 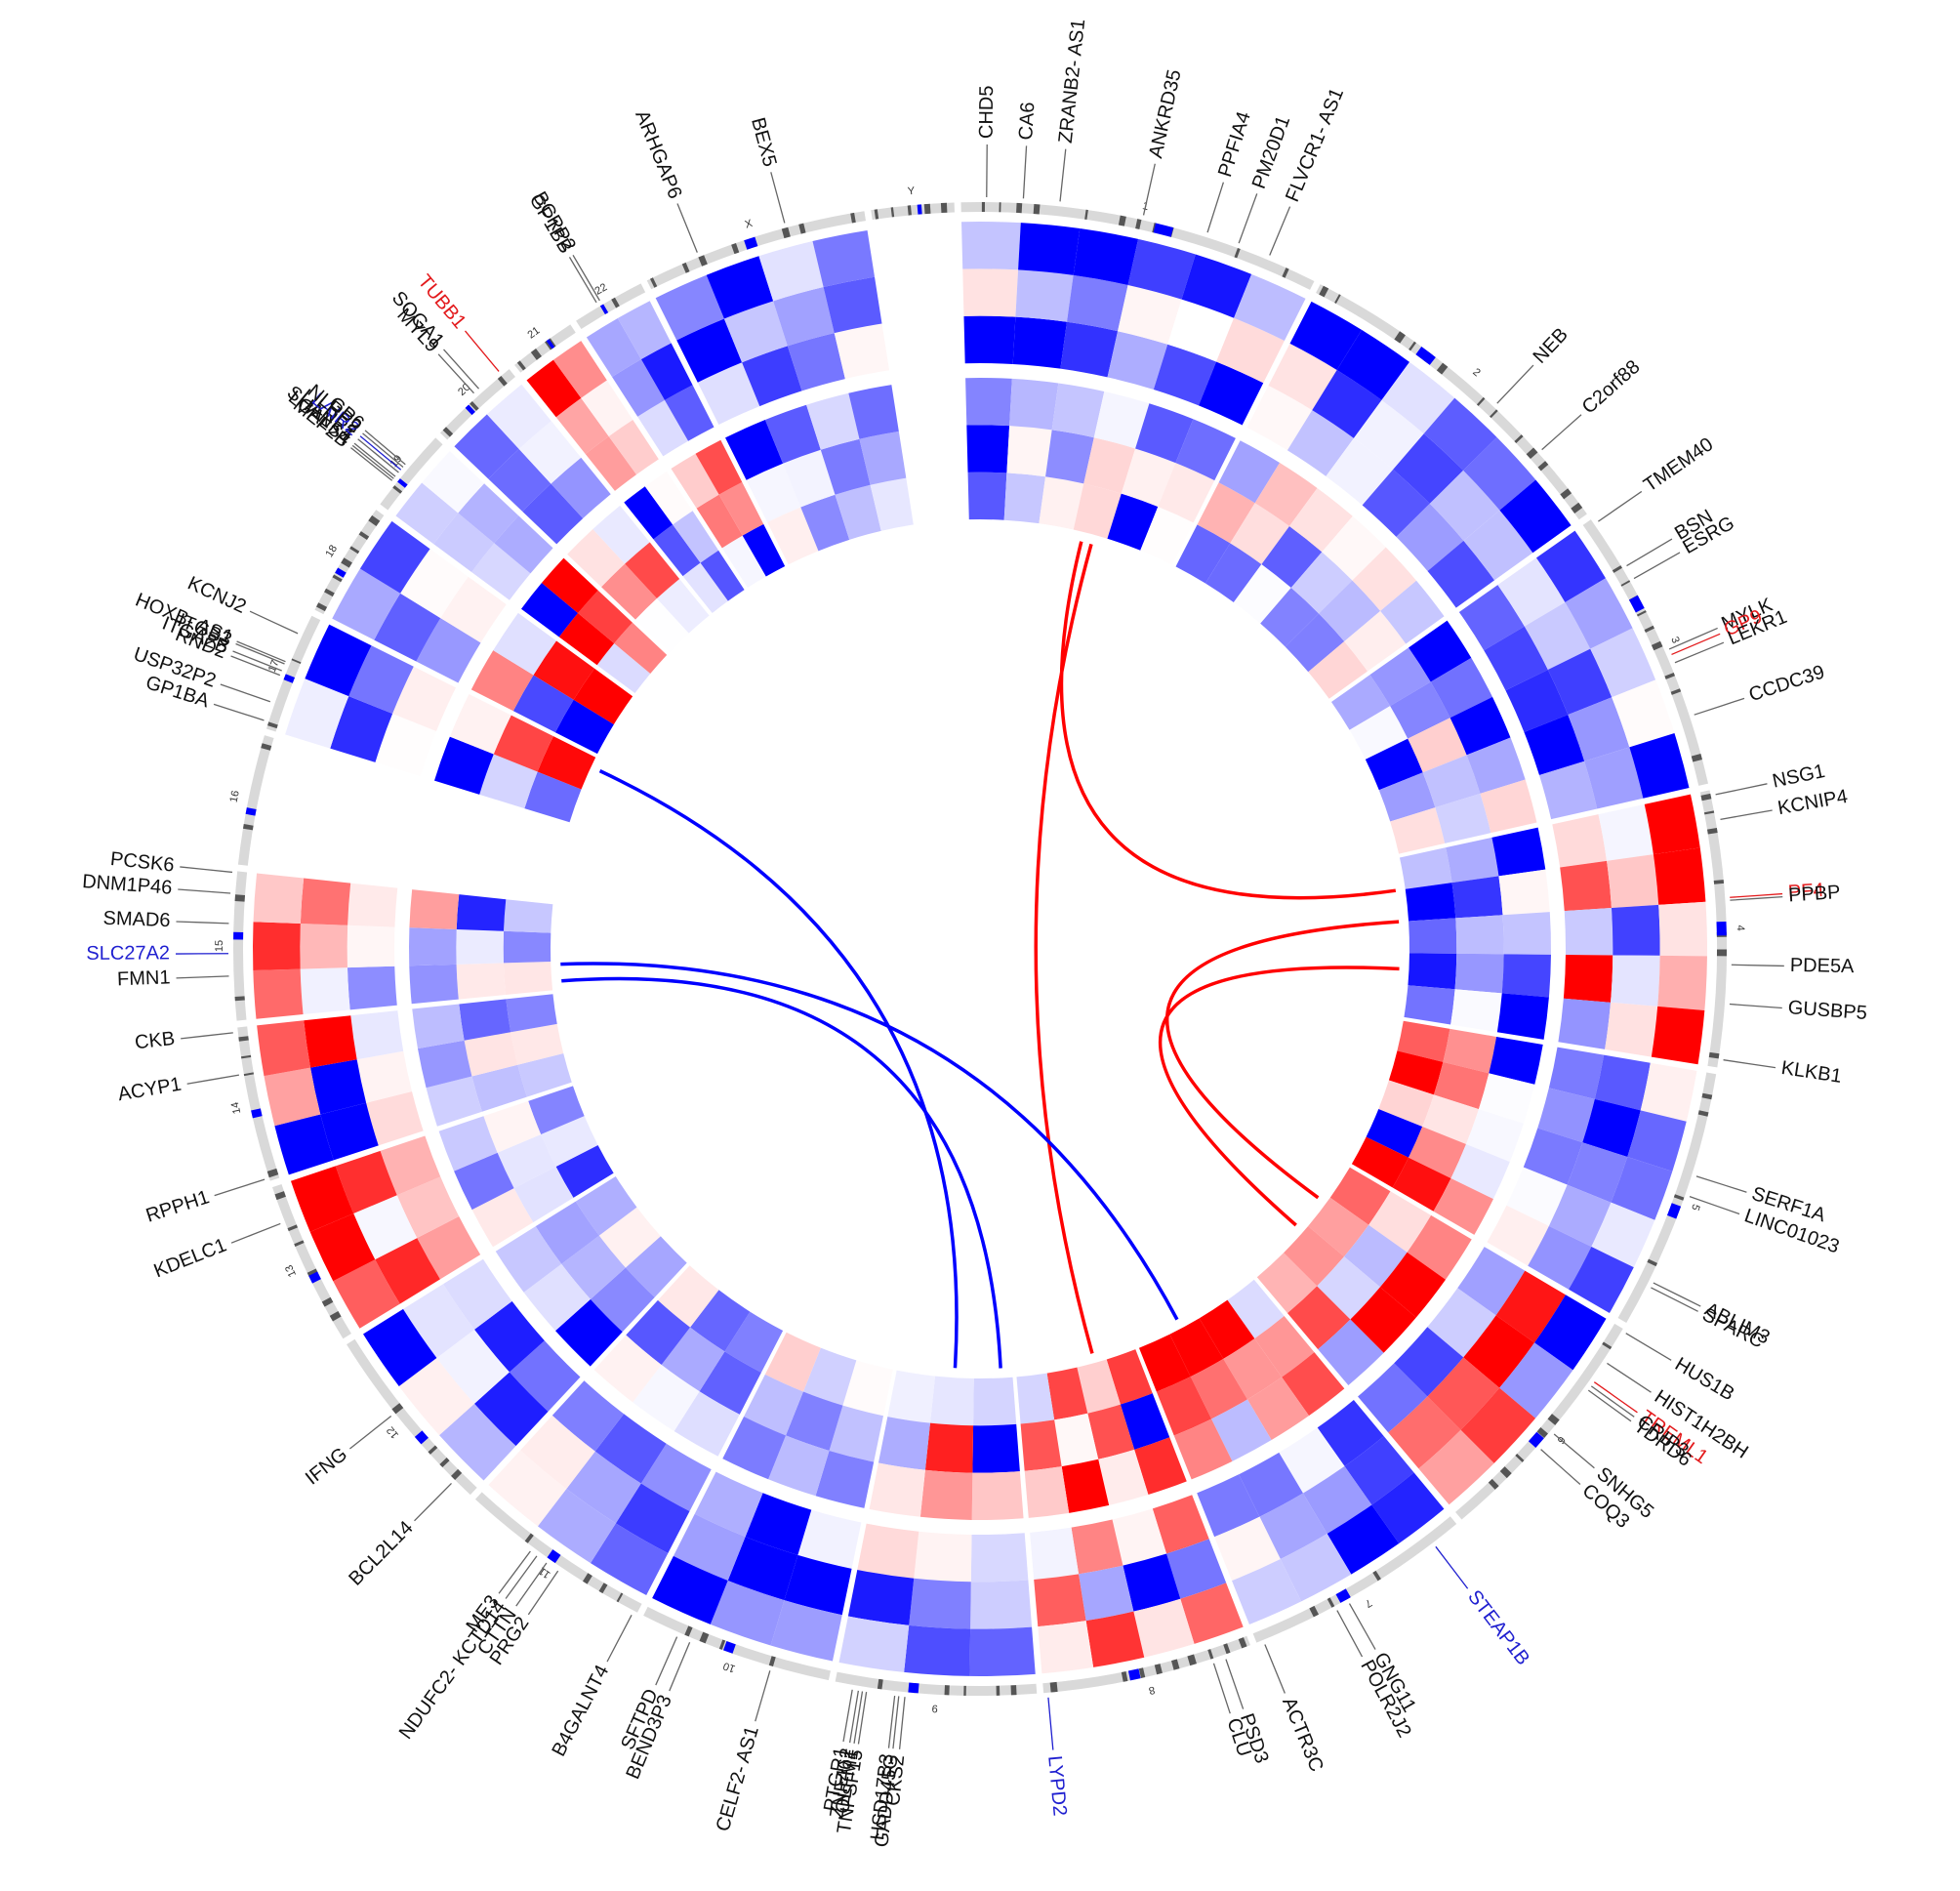 I want to click on gene-label-flvcr1-as1: FLVCR1- AS1, so click(x=1315, y=145).